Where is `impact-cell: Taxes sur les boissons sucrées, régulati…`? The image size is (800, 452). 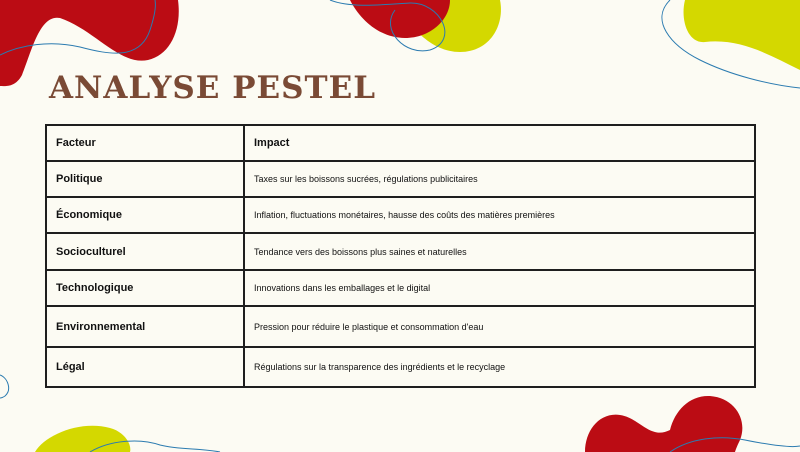 impact-cell: Taxes sur les boissons sucrées, régulati… is located at coordinates (499, 179).